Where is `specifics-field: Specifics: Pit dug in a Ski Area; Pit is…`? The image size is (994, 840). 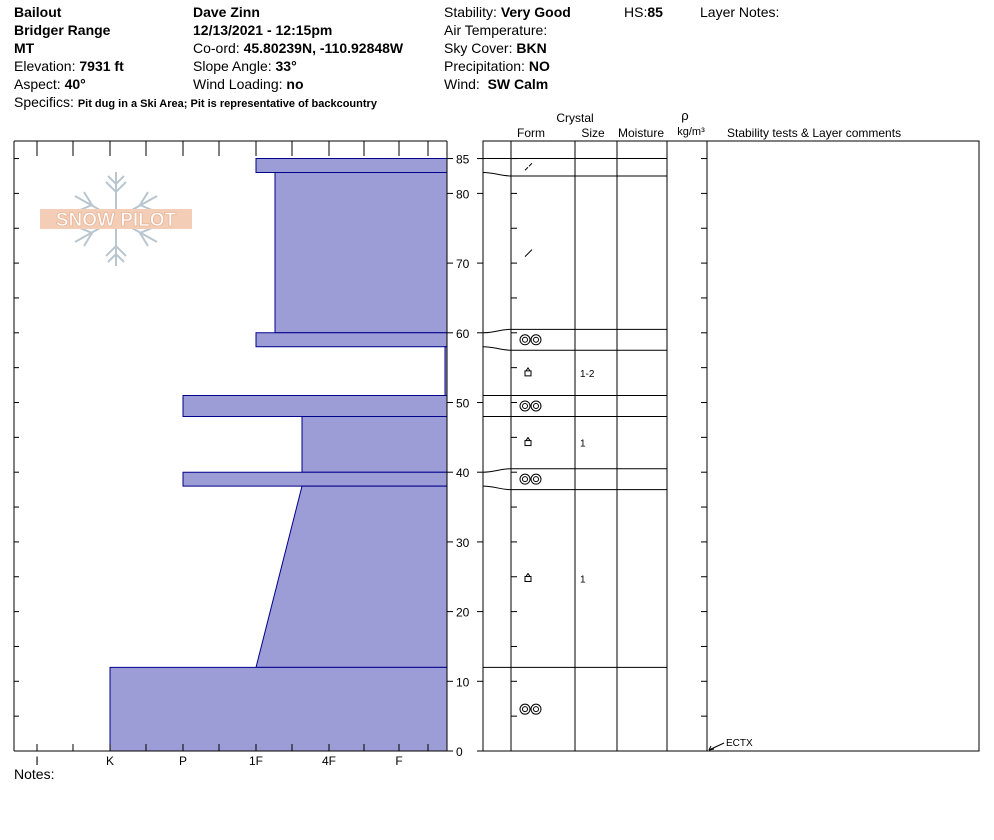 specifics-field: Specifics: Pit dug in a Ski Area; Pit is… is located at coordinates (195, 103).